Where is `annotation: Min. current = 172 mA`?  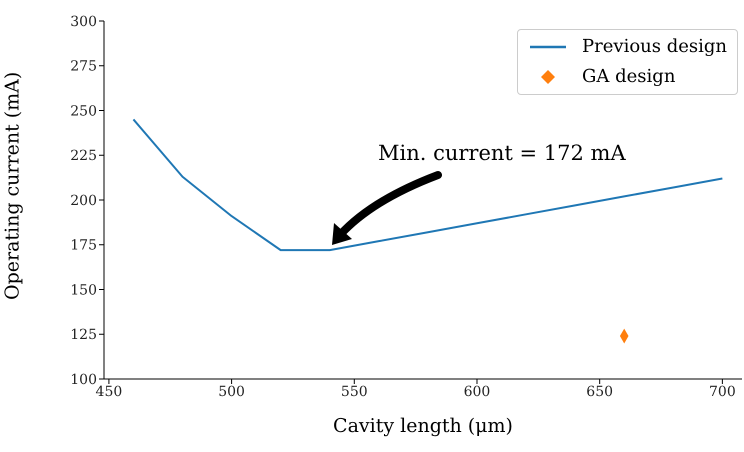 annotation: Min. current = 172 mA is located at coordinates (502, 153).